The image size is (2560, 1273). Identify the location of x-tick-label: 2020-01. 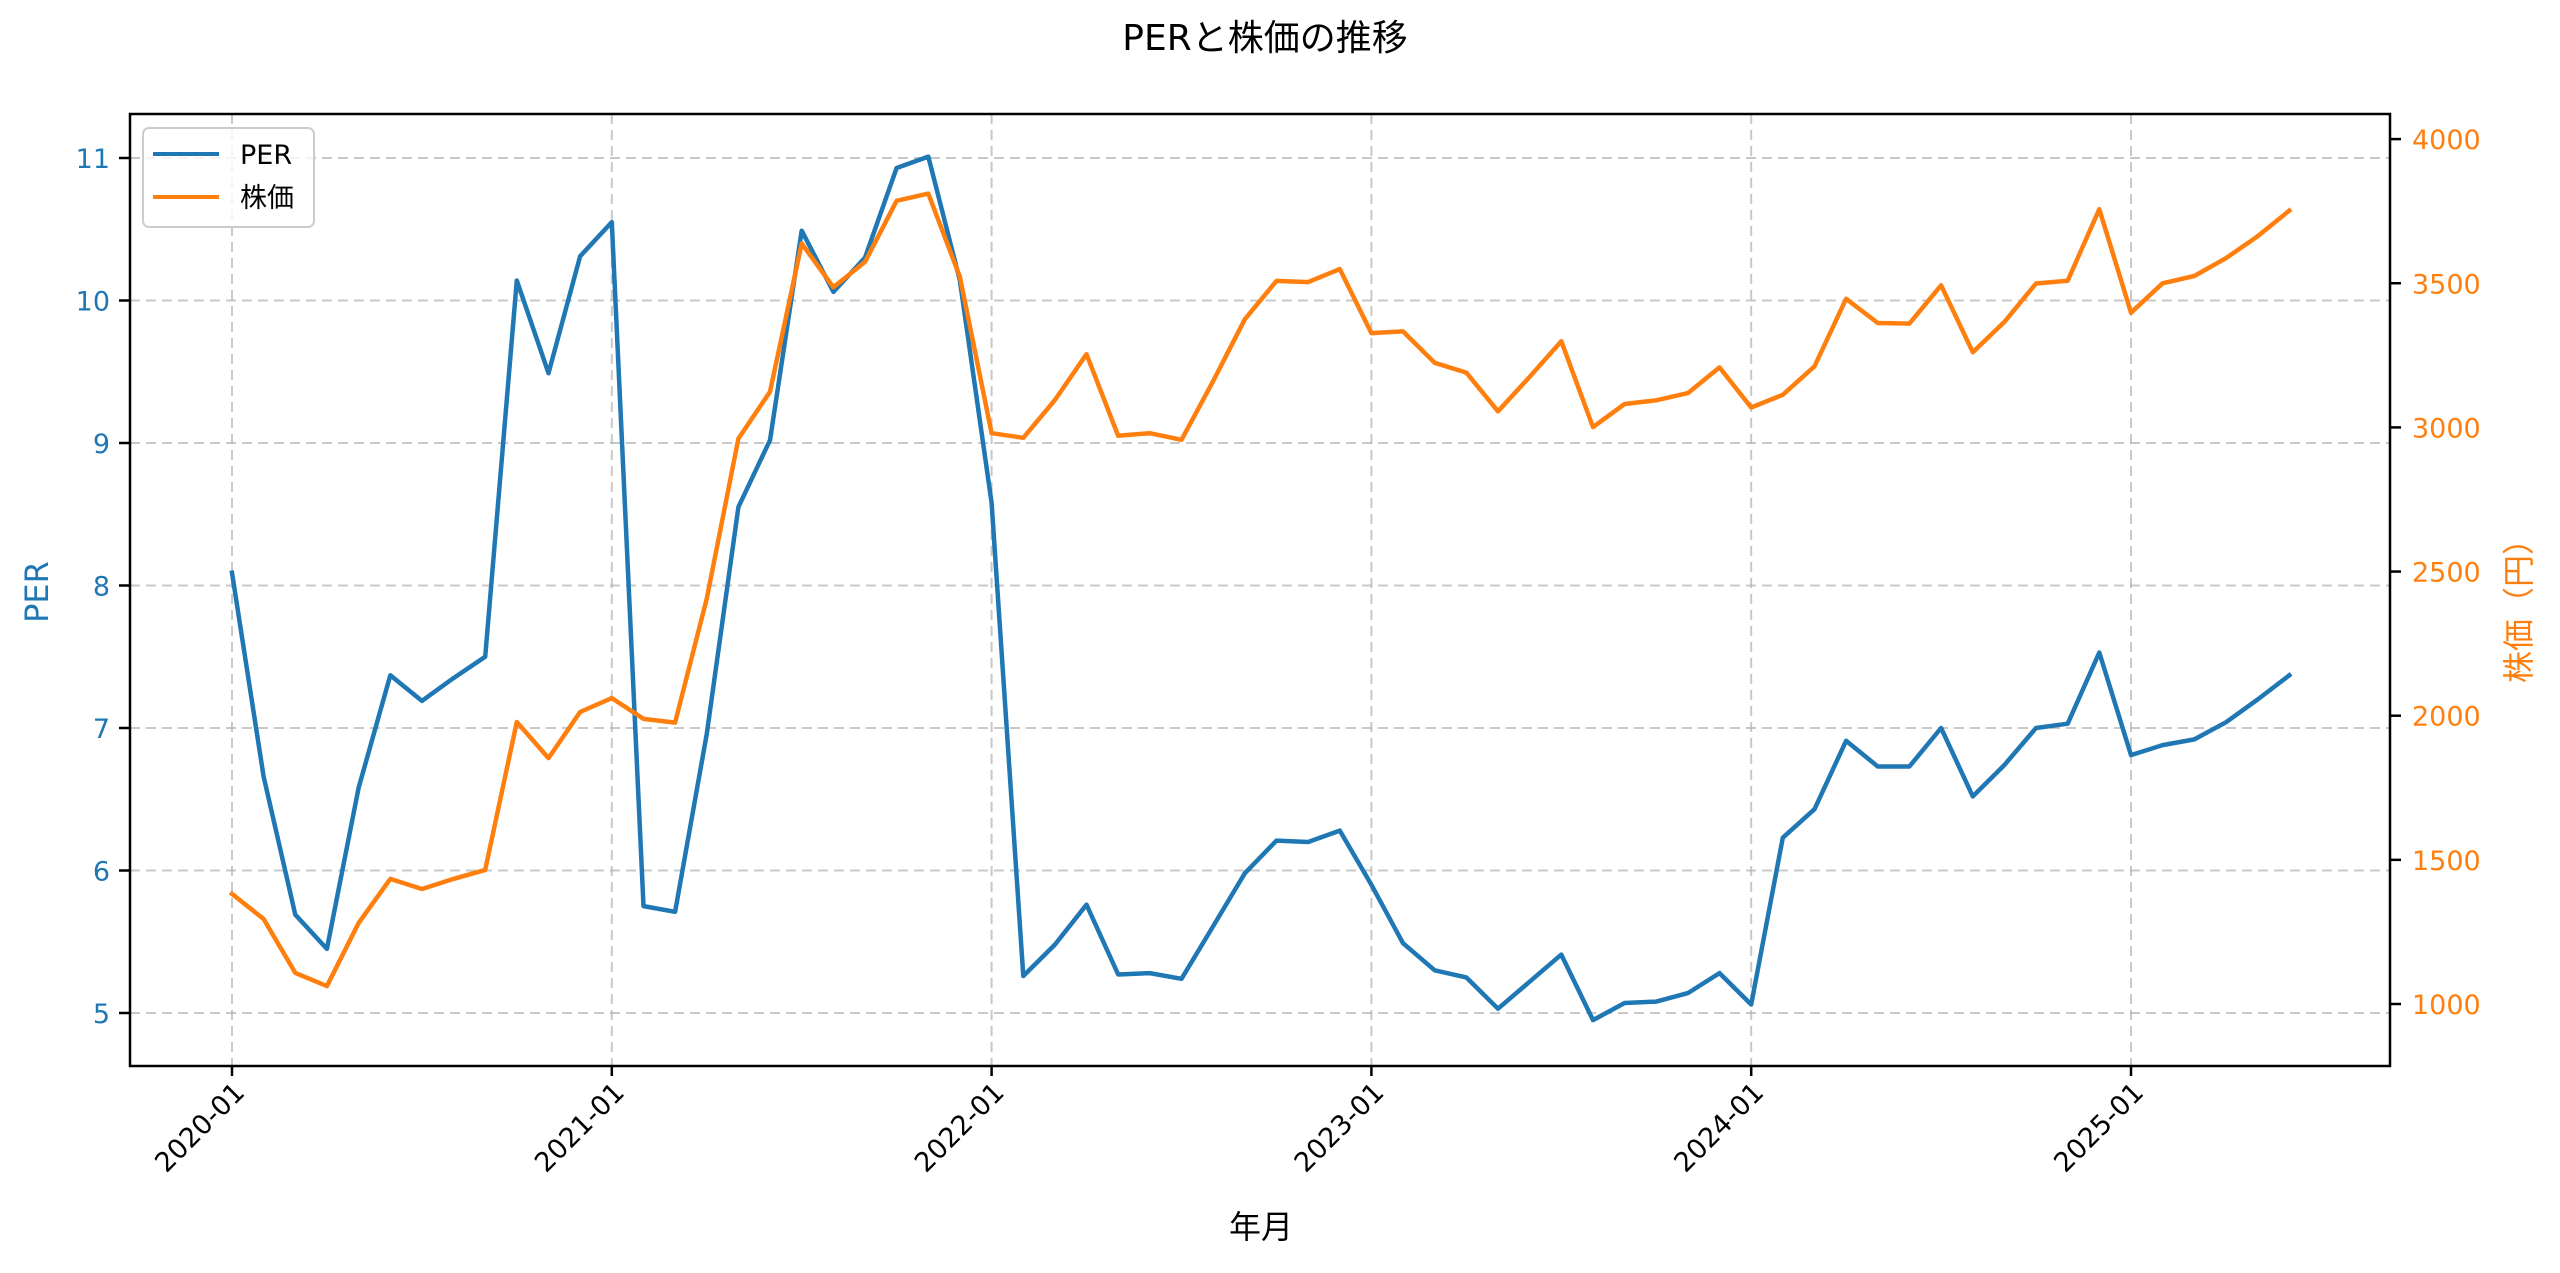
(200, 1128).